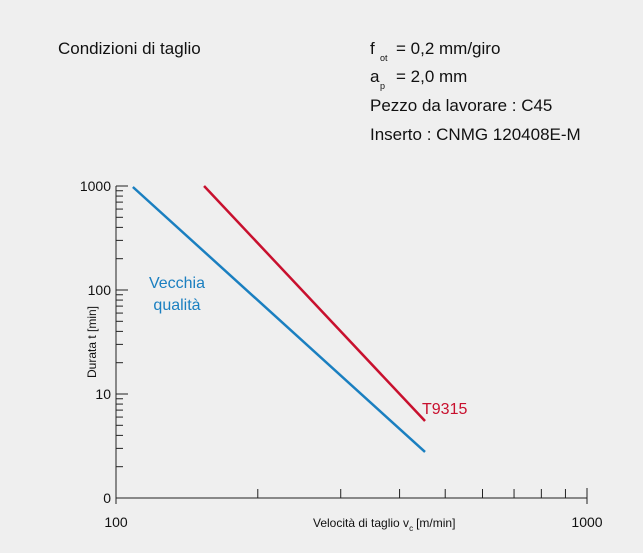  What do you see at coordinates (435, 523) in the screenshot?
I see `x-axis-label-unit: [m/min]` at bounding box center [435, 523].